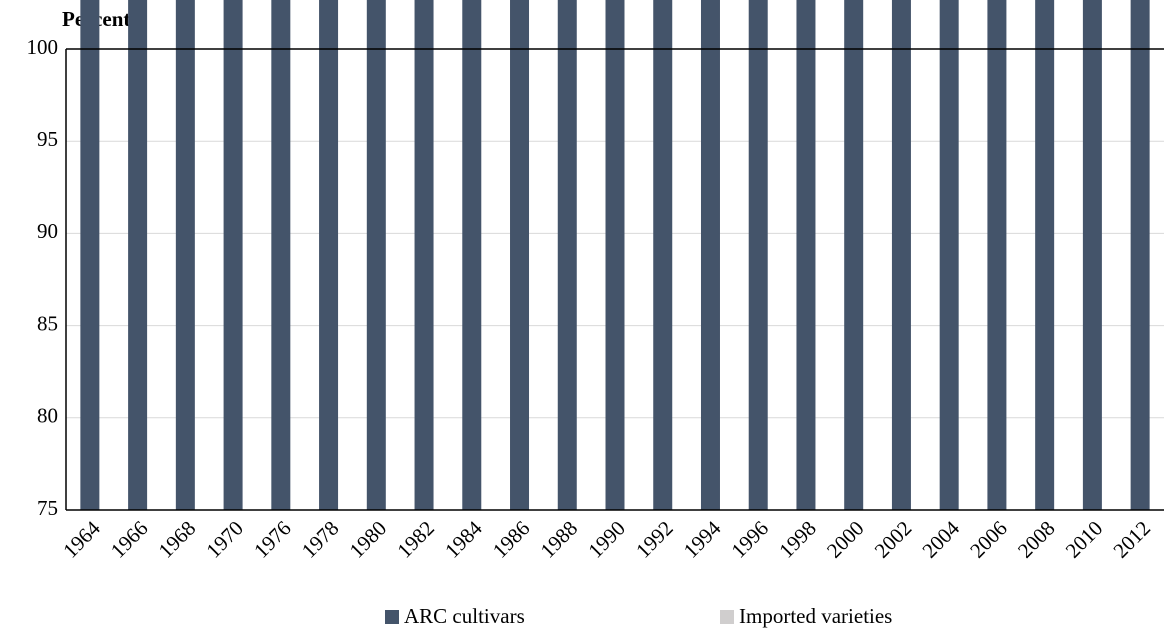 This screenshot has width=1166, height=632. Describe the element at coordinates (702, 539) in the screenshot. I see `x-tick-label: 1994` at that location.